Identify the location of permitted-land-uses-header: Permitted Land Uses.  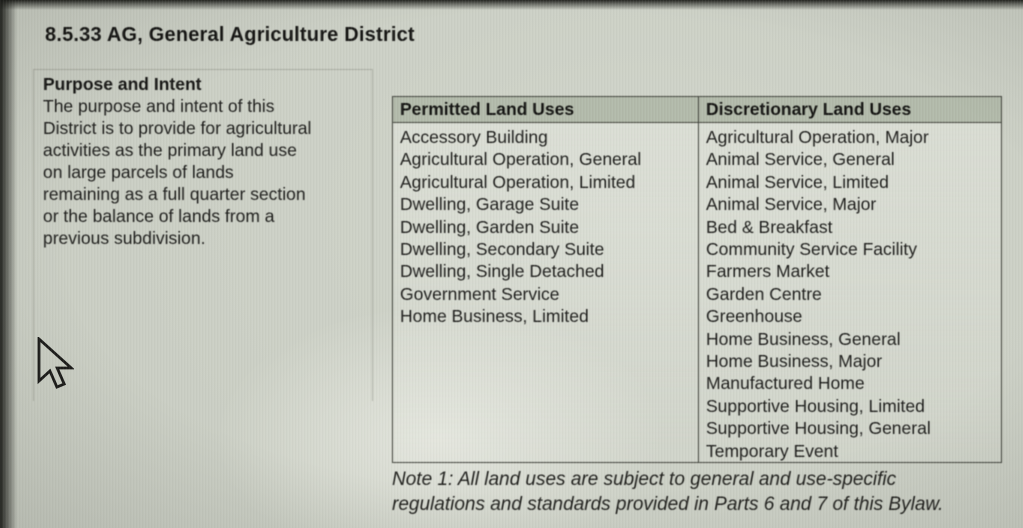
(545, 110).